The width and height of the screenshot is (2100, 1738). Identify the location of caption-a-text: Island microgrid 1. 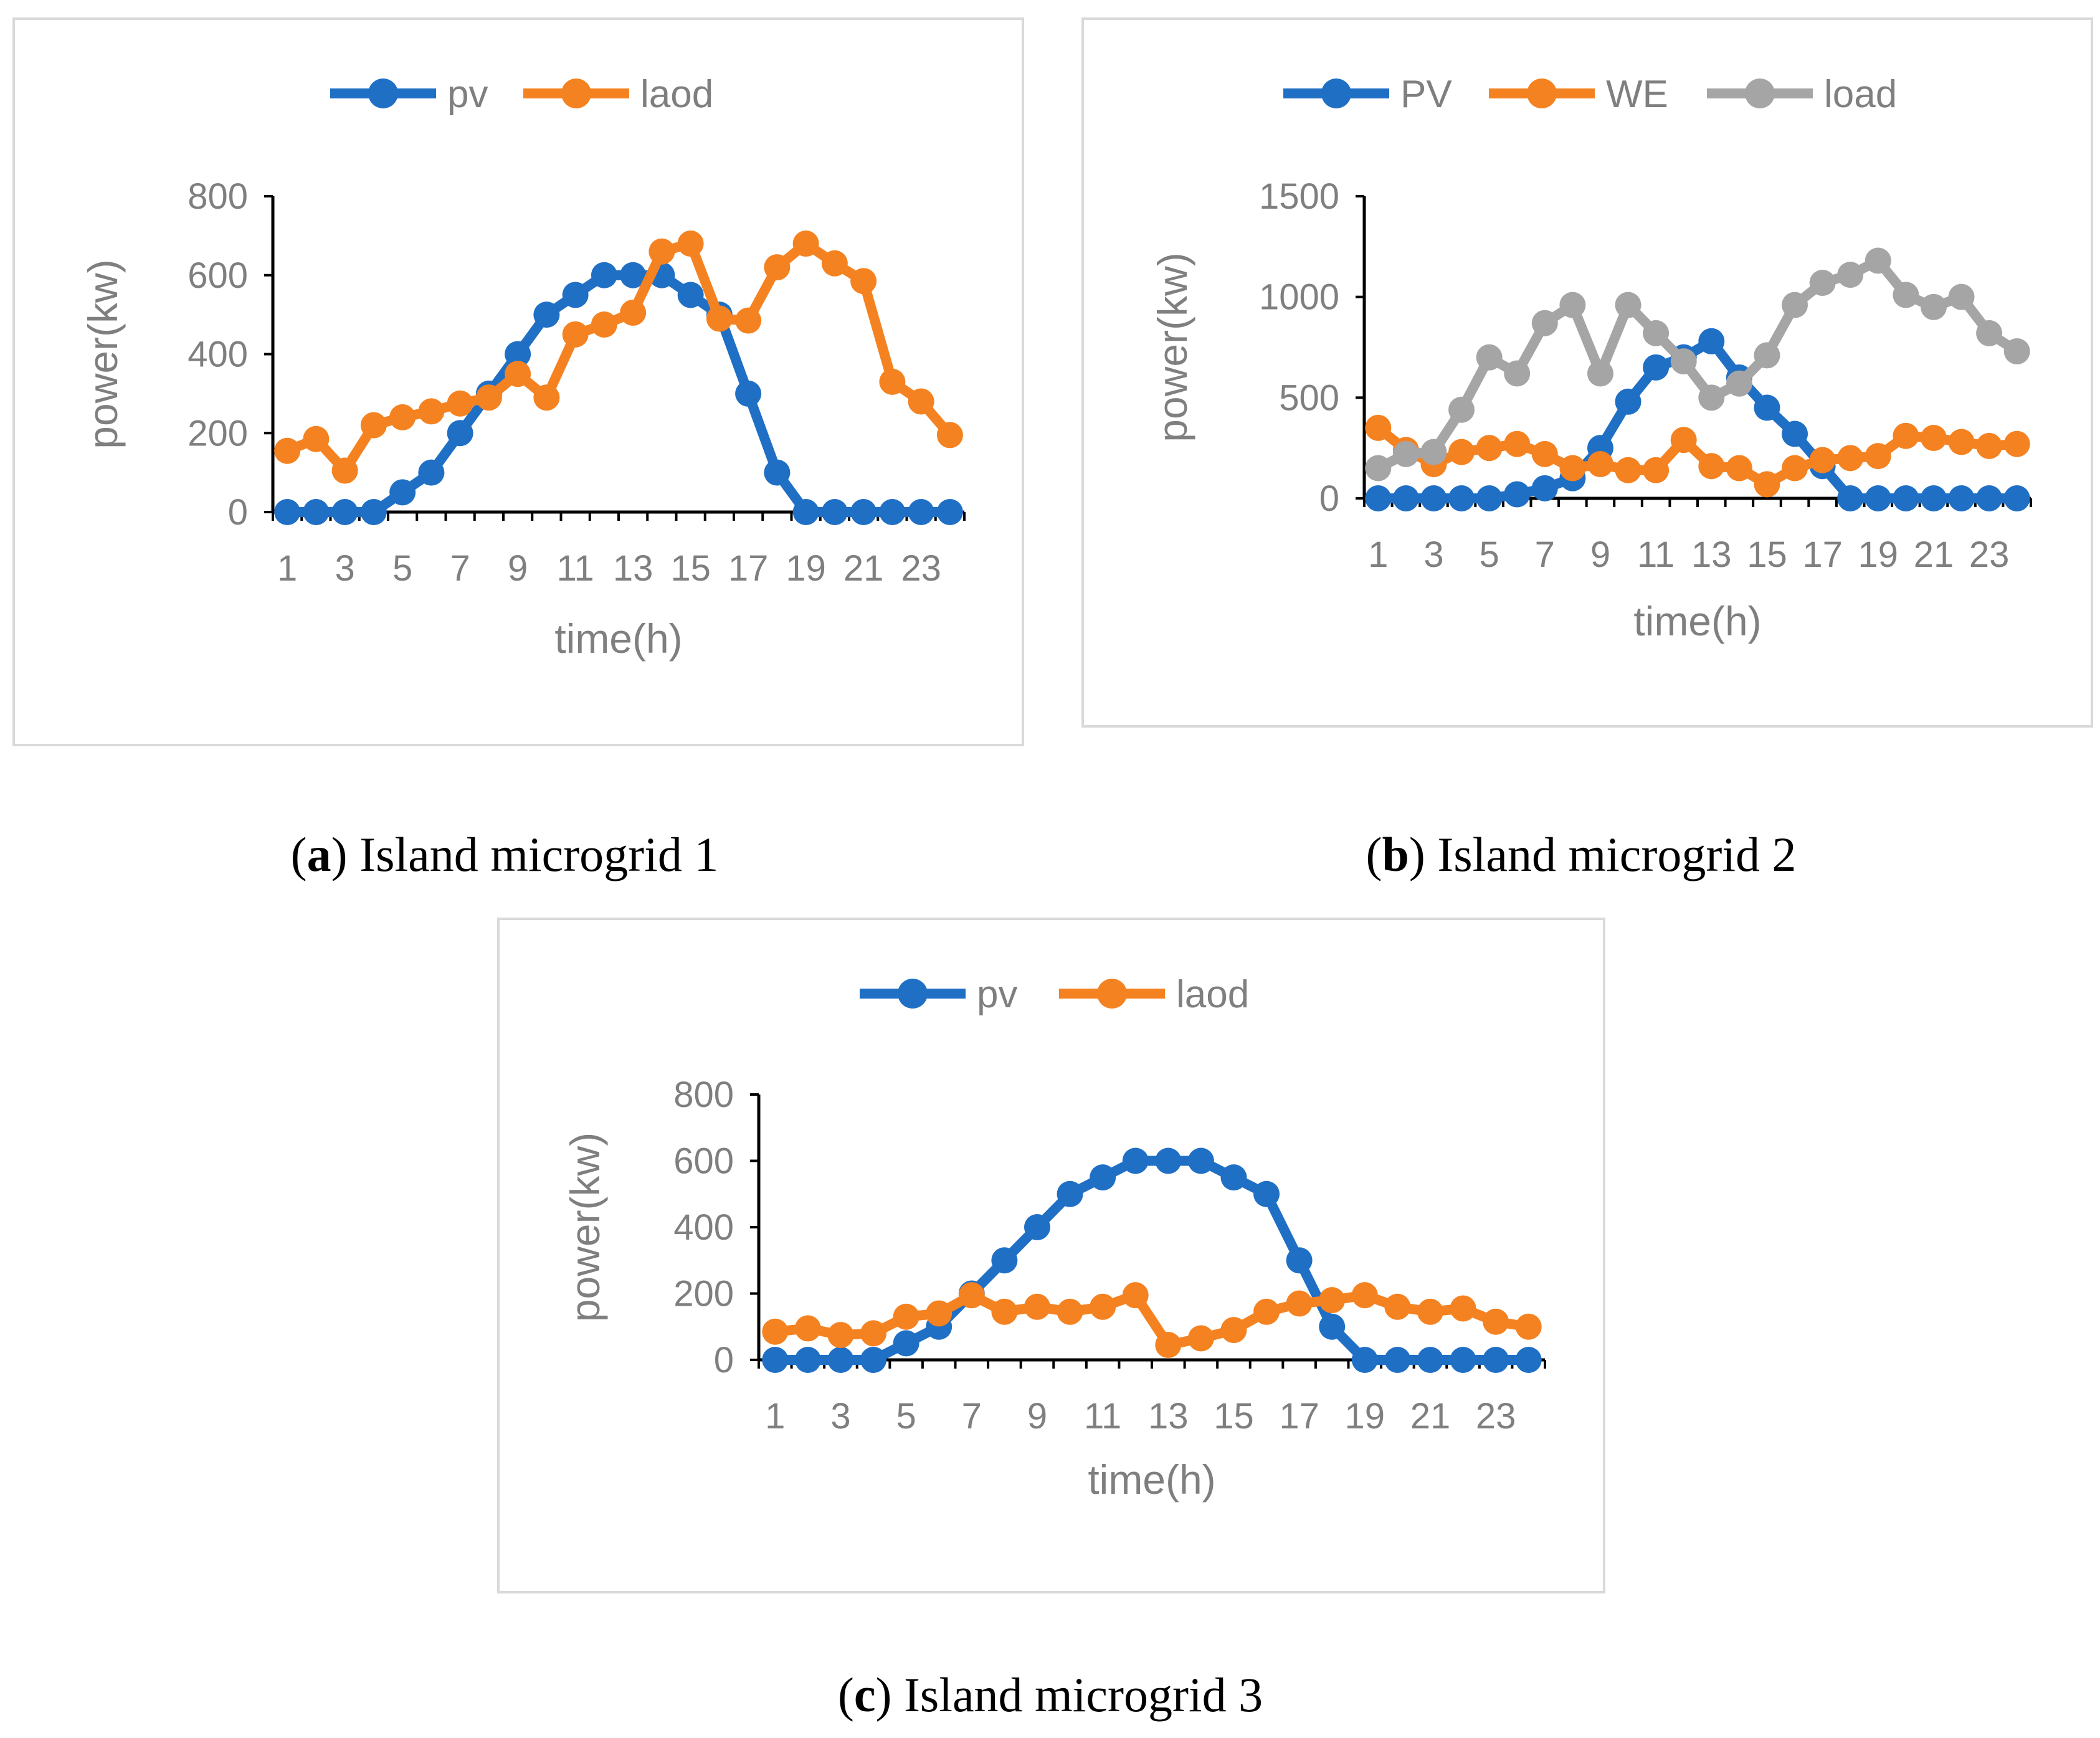
(538, 854).